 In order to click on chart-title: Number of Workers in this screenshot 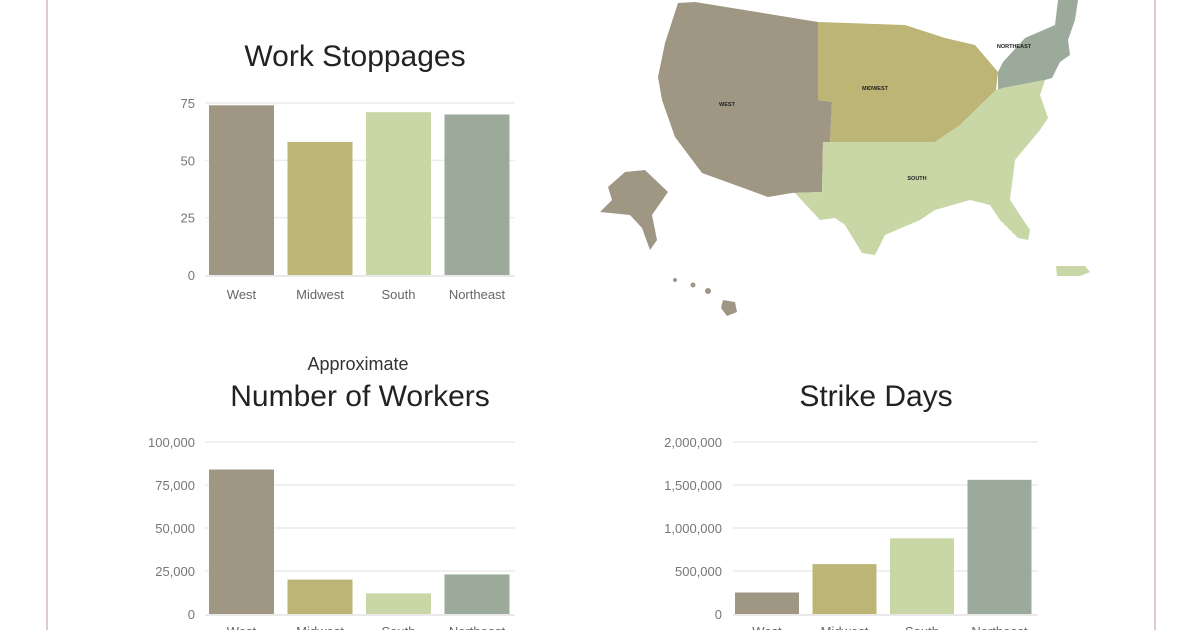, I will do `click(360, 396)`.